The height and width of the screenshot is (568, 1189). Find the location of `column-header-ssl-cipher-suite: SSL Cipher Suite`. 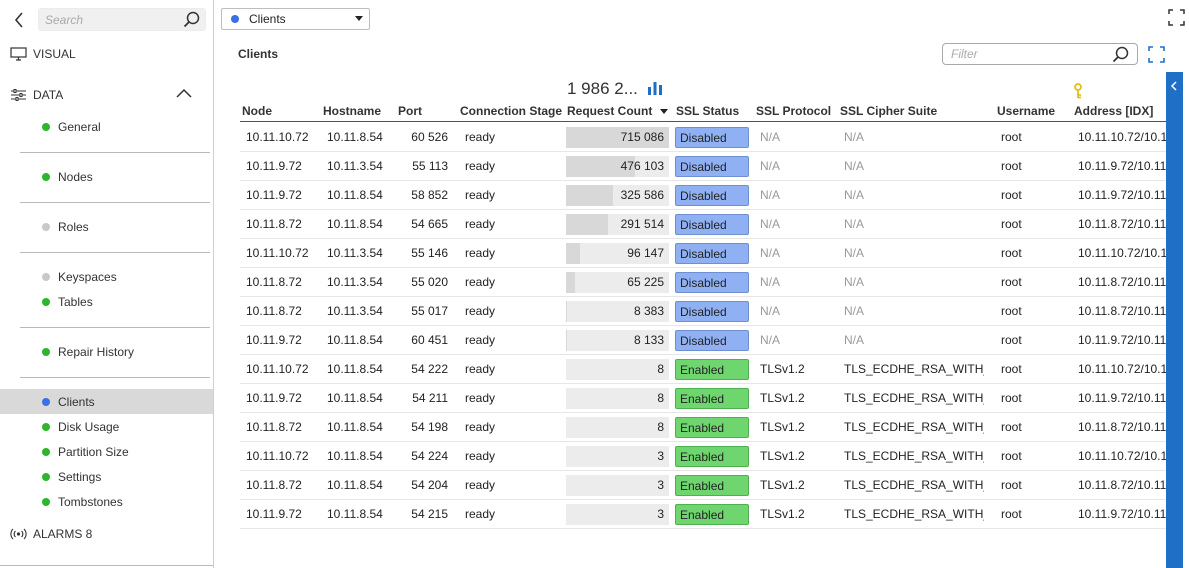

column-header-ssl-cipher-suite: SSL Cipher Suite is located at coordinates (889, 111).